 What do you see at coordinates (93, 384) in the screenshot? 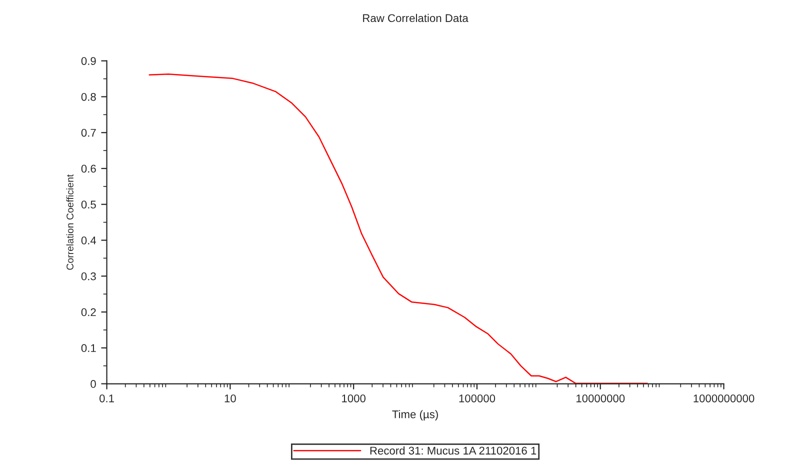
I see `y-tick-label: 0` at bounding box center [93, 384].